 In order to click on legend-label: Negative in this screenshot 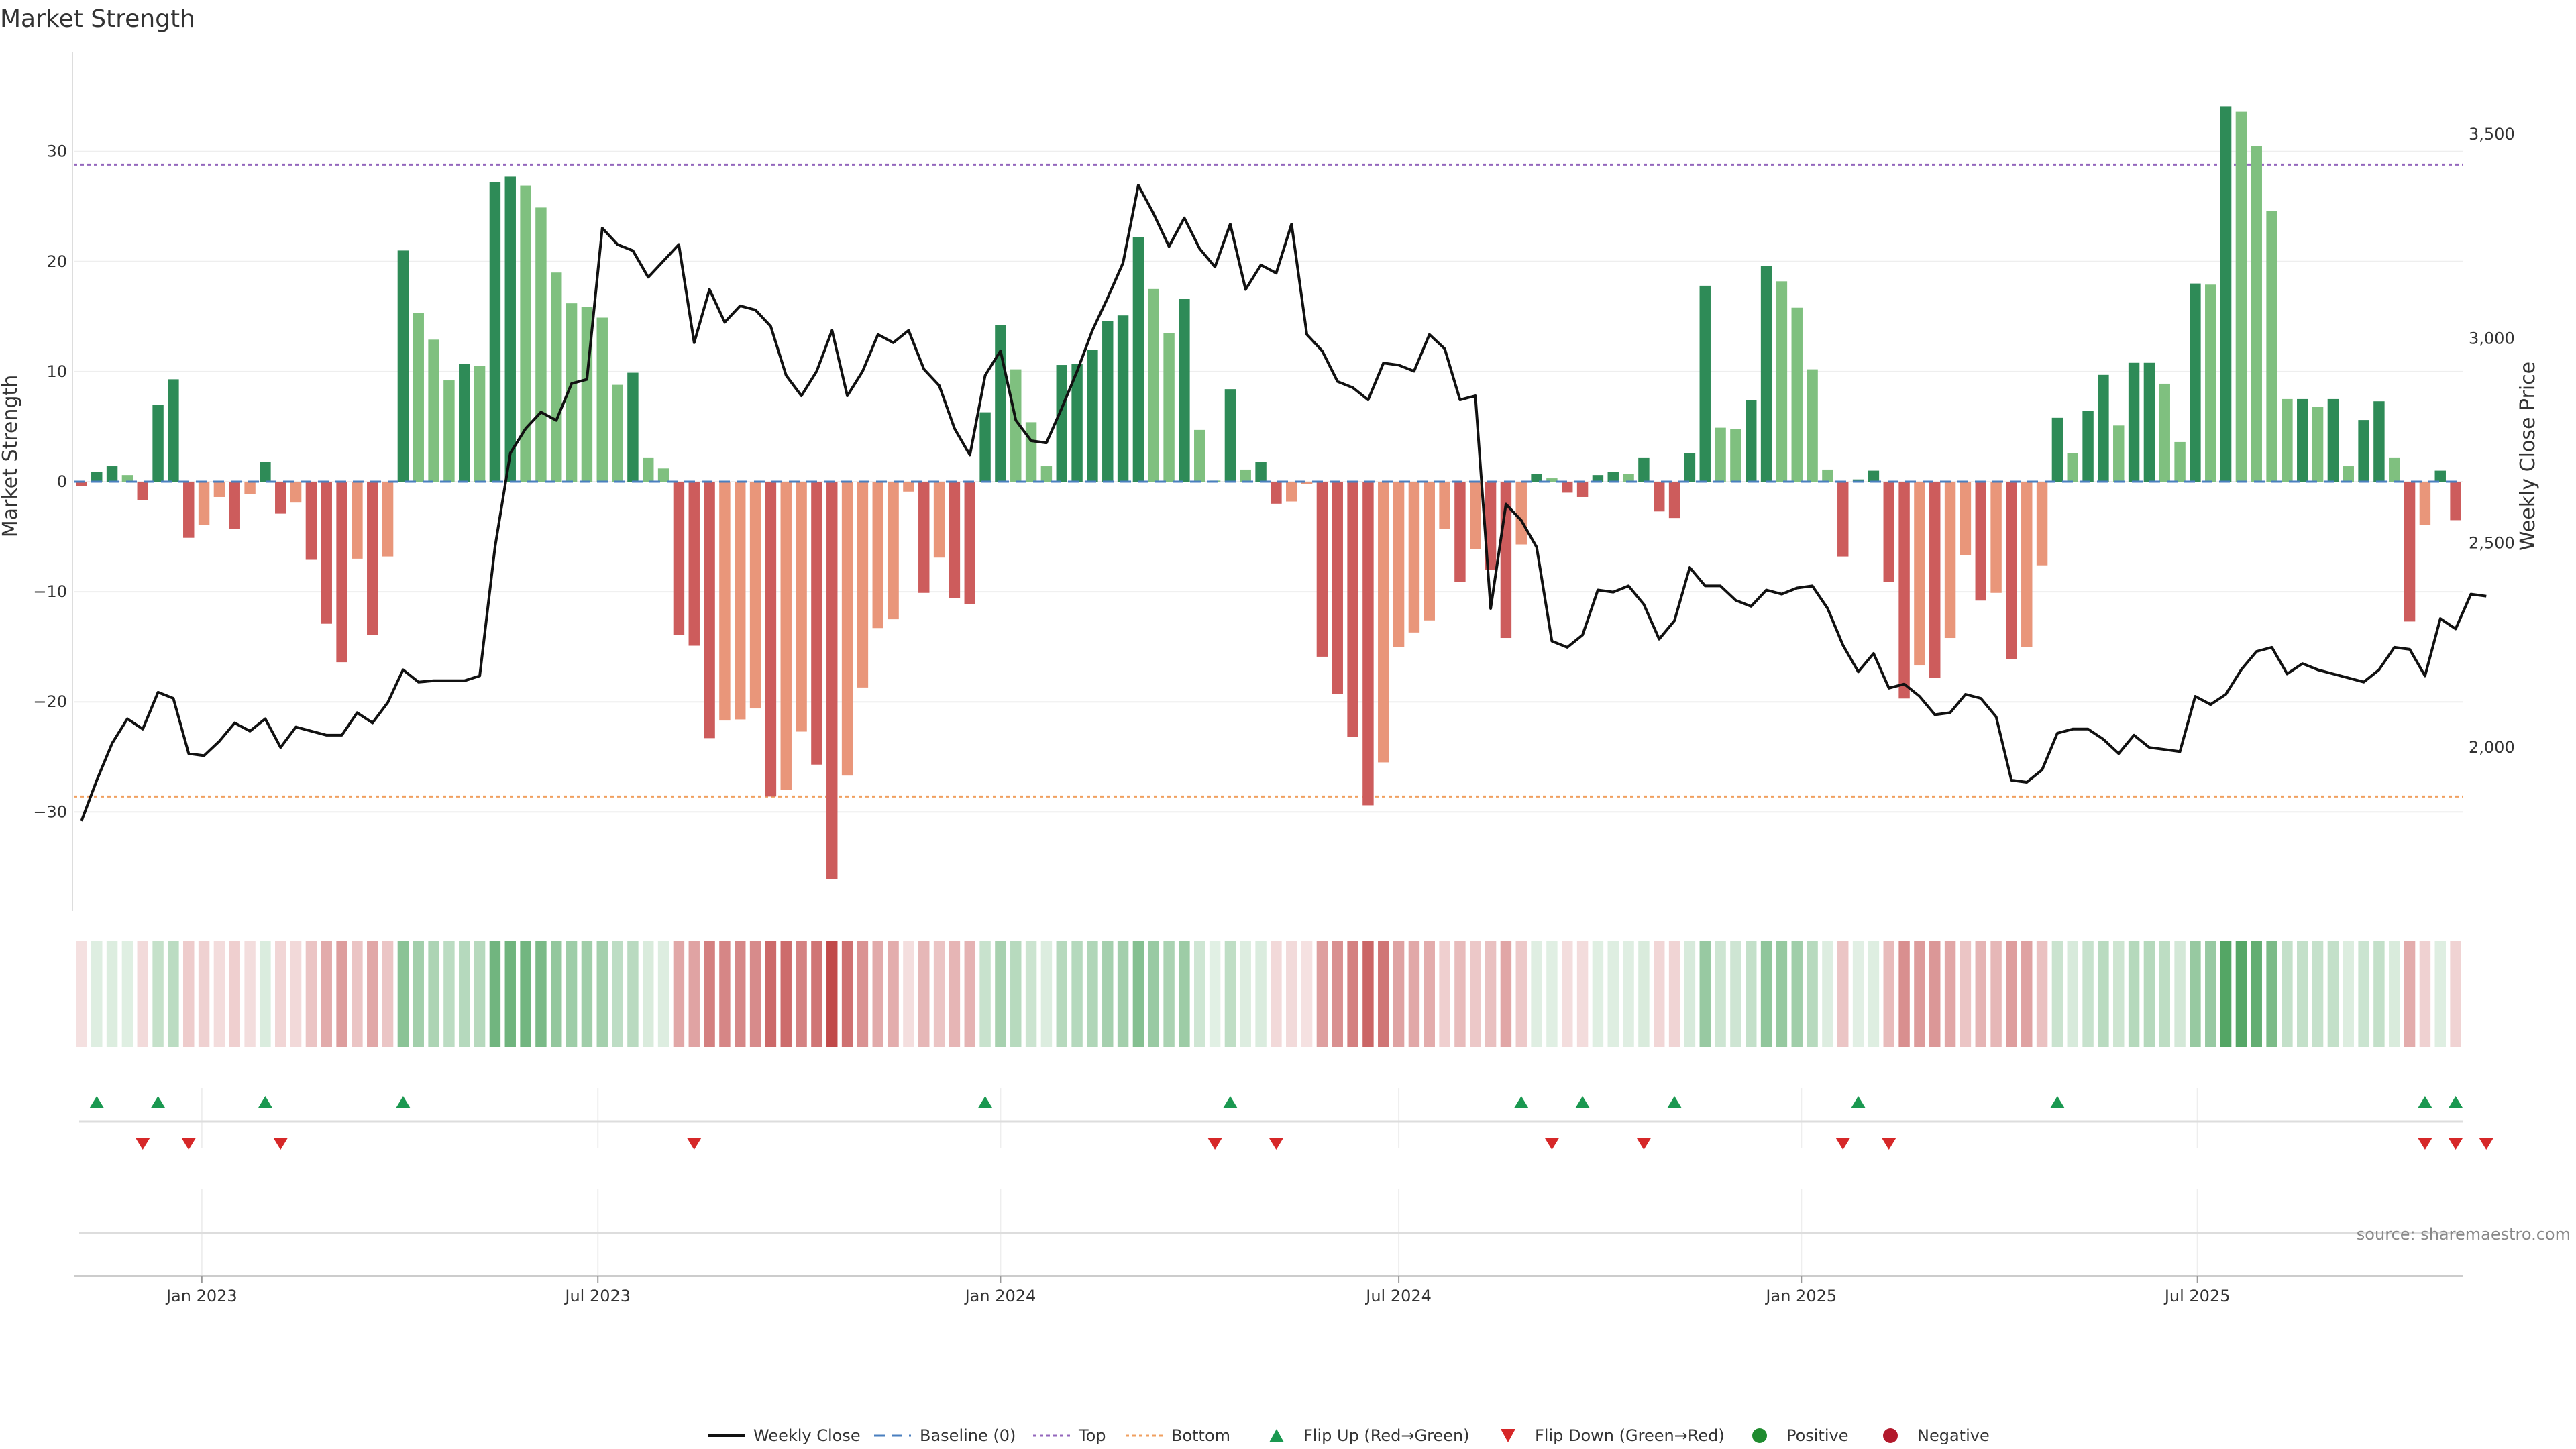, I will do `click(1953, 1435)`.